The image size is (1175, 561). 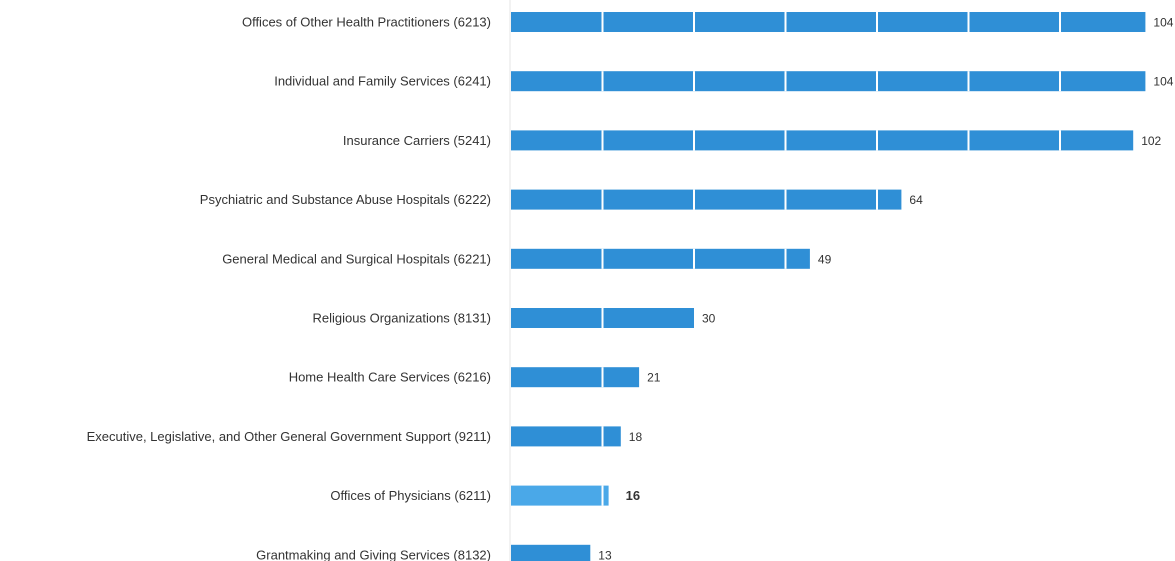 I want to click on category-label: Religious Organizations (8131), so click(x=402, y=318).